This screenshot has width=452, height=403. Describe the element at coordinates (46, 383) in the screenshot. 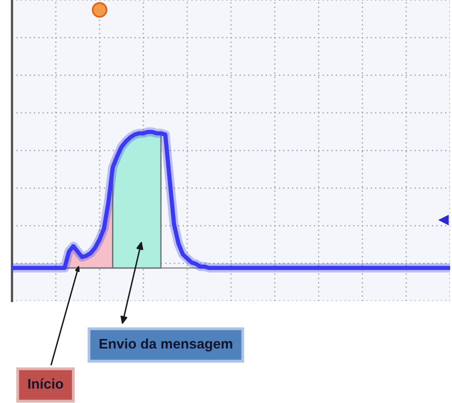

I see `text: Início` at that location.